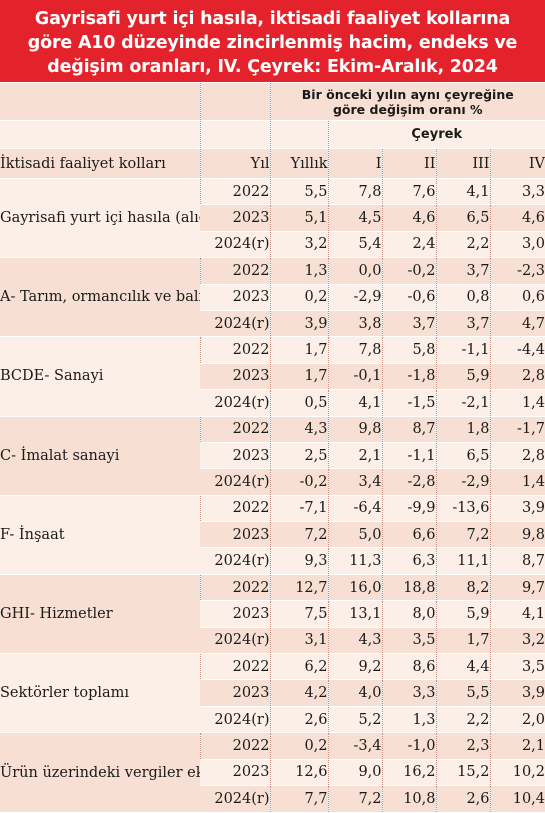  Describe the element at coordinates (462, 297) in the screenshot. I see `value-cell-q3: 0,8` at that location.